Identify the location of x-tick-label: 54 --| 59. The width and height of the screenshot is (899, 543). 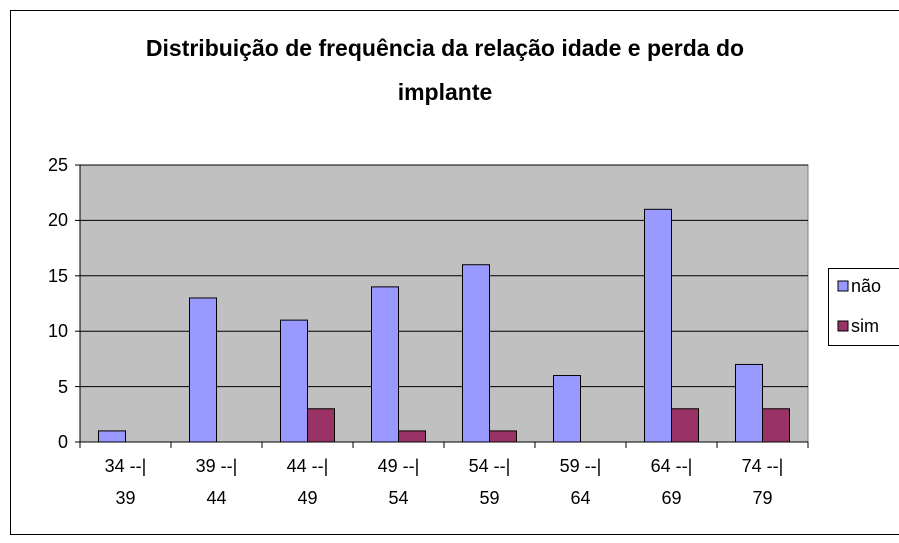
(489, 482).